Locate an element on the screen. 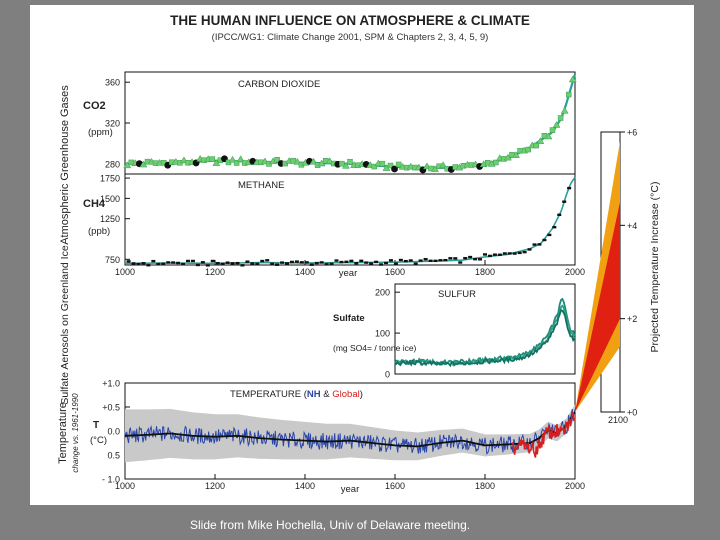  temperature-xtick-label: 1200 is located at coordinates (215, 486).